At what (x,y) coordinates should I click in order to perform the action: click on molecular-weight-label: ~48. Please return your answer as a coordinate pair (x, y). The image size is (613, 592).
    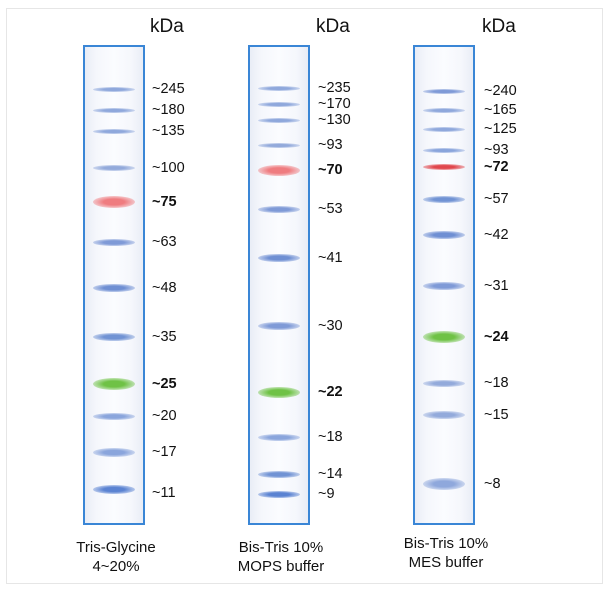
    Looking at the image, I should click on (164, 288).